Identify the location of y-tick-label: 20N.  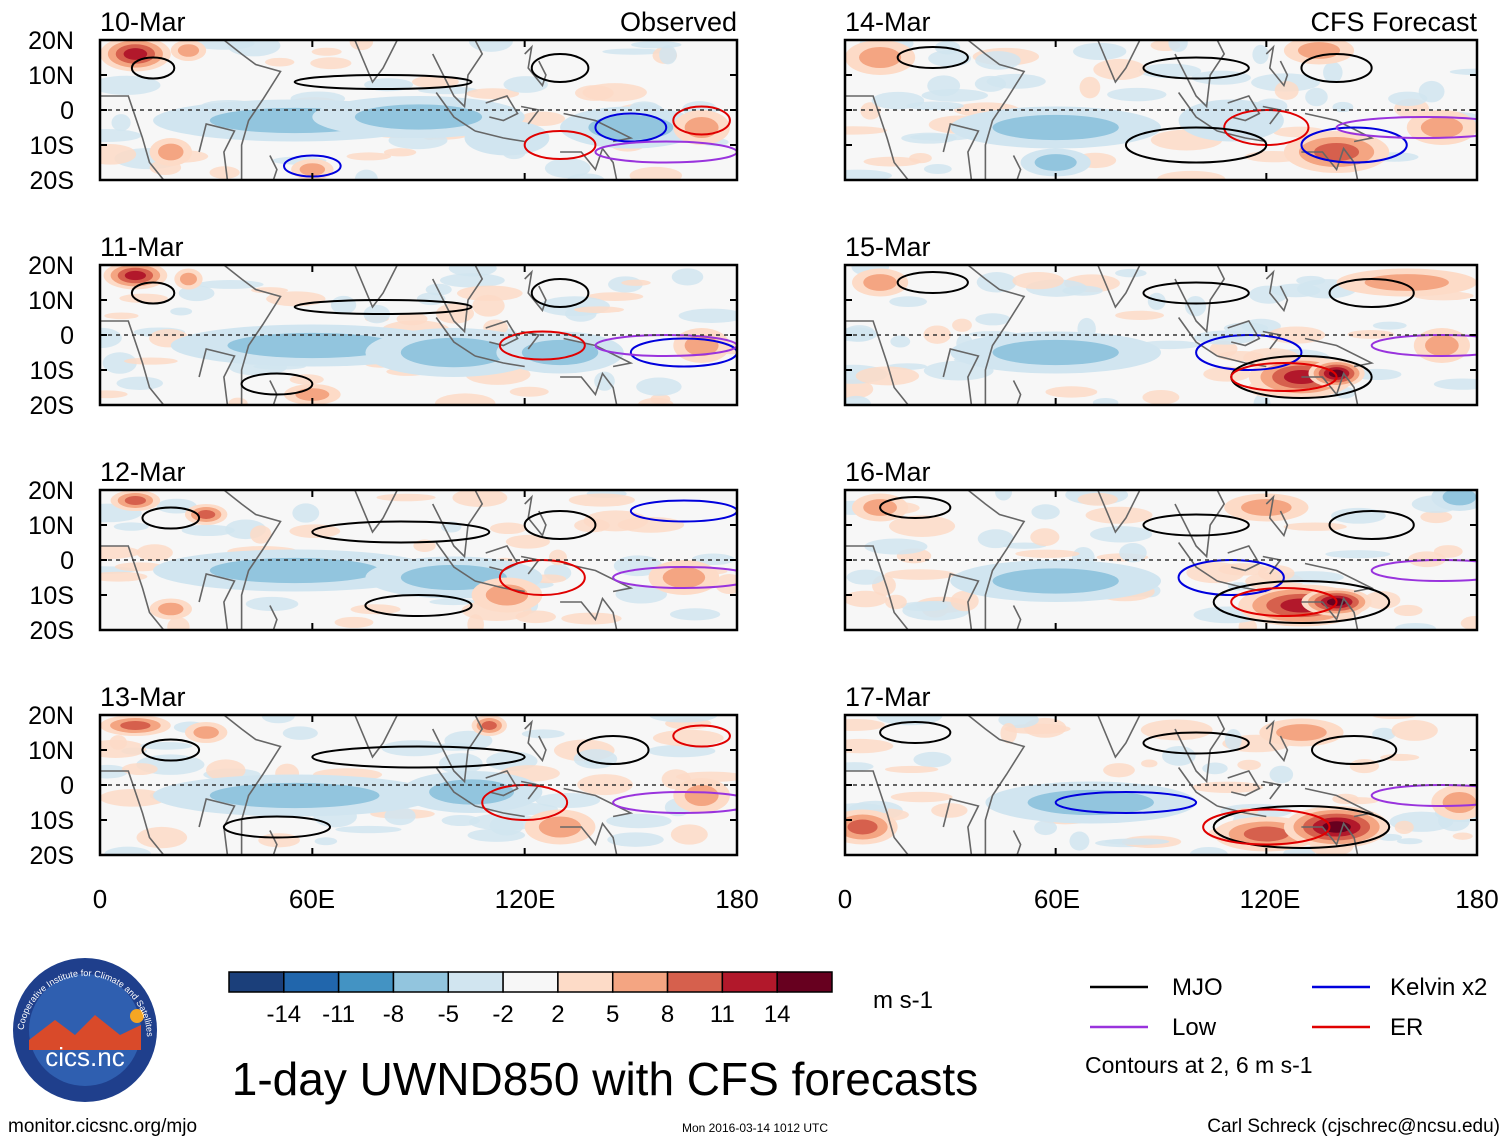
(51, 266).